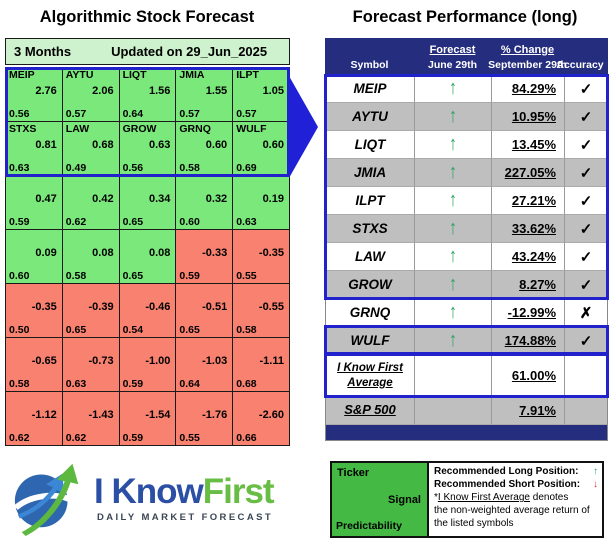 The image size is (612, 545). I want to click on forecast-cell: 0.47 0.59, so click(34, 202).